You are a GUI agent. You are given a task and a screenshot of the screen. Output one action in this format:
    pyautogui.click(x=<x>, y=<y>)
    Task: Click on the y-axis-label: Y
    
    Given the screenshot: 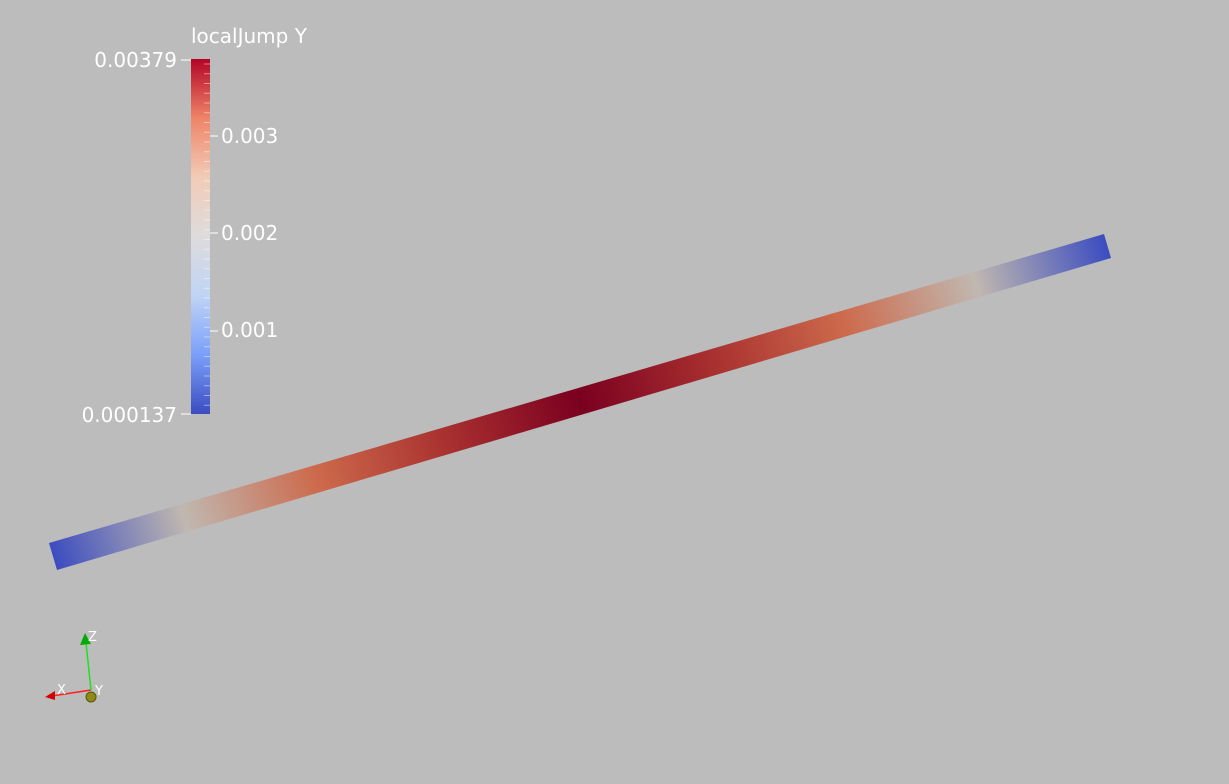 What is the action you would take?
    pyautogui.click(x=99, y=691)
    